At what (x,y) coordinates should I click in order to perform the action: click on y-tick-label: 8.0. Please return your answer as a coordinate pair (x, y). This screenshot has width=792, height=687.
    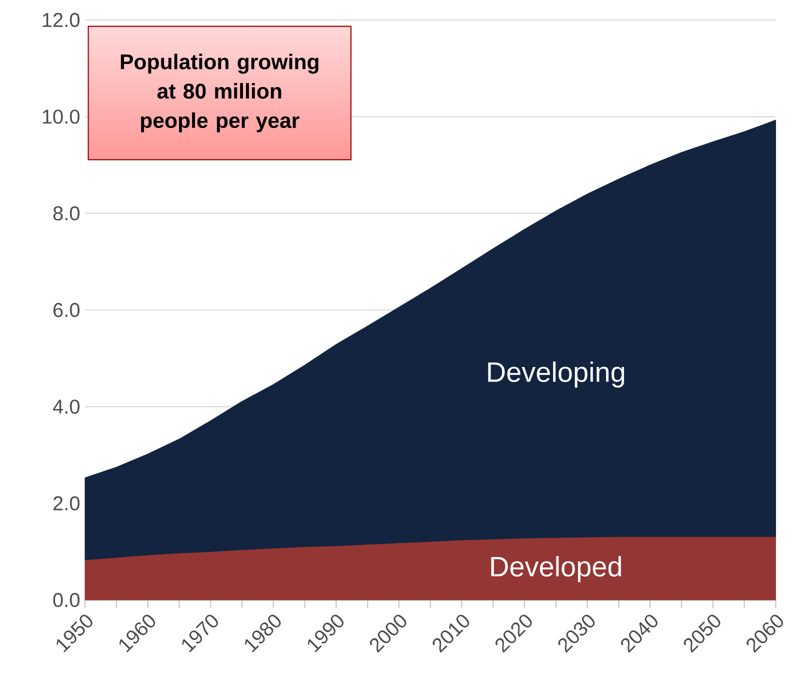
    Looking at the image, I should click on (66, 213).